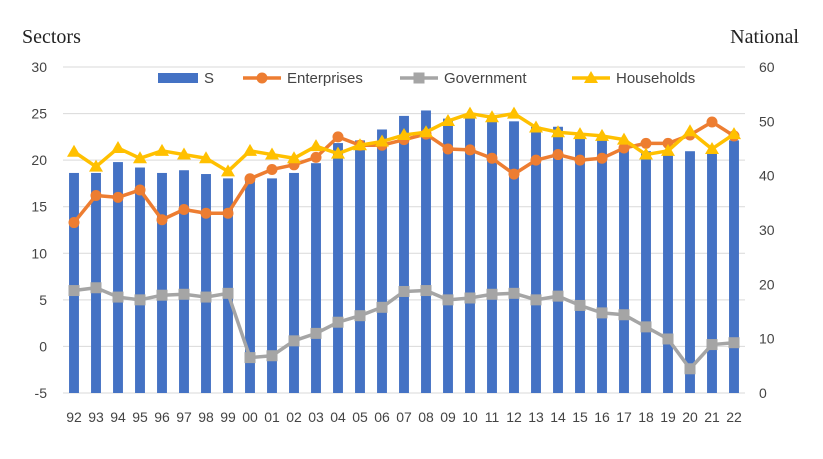  Describe the element at coordinates (655, 78) in the screenshot. I see `legend-households-label: Households` at that location.